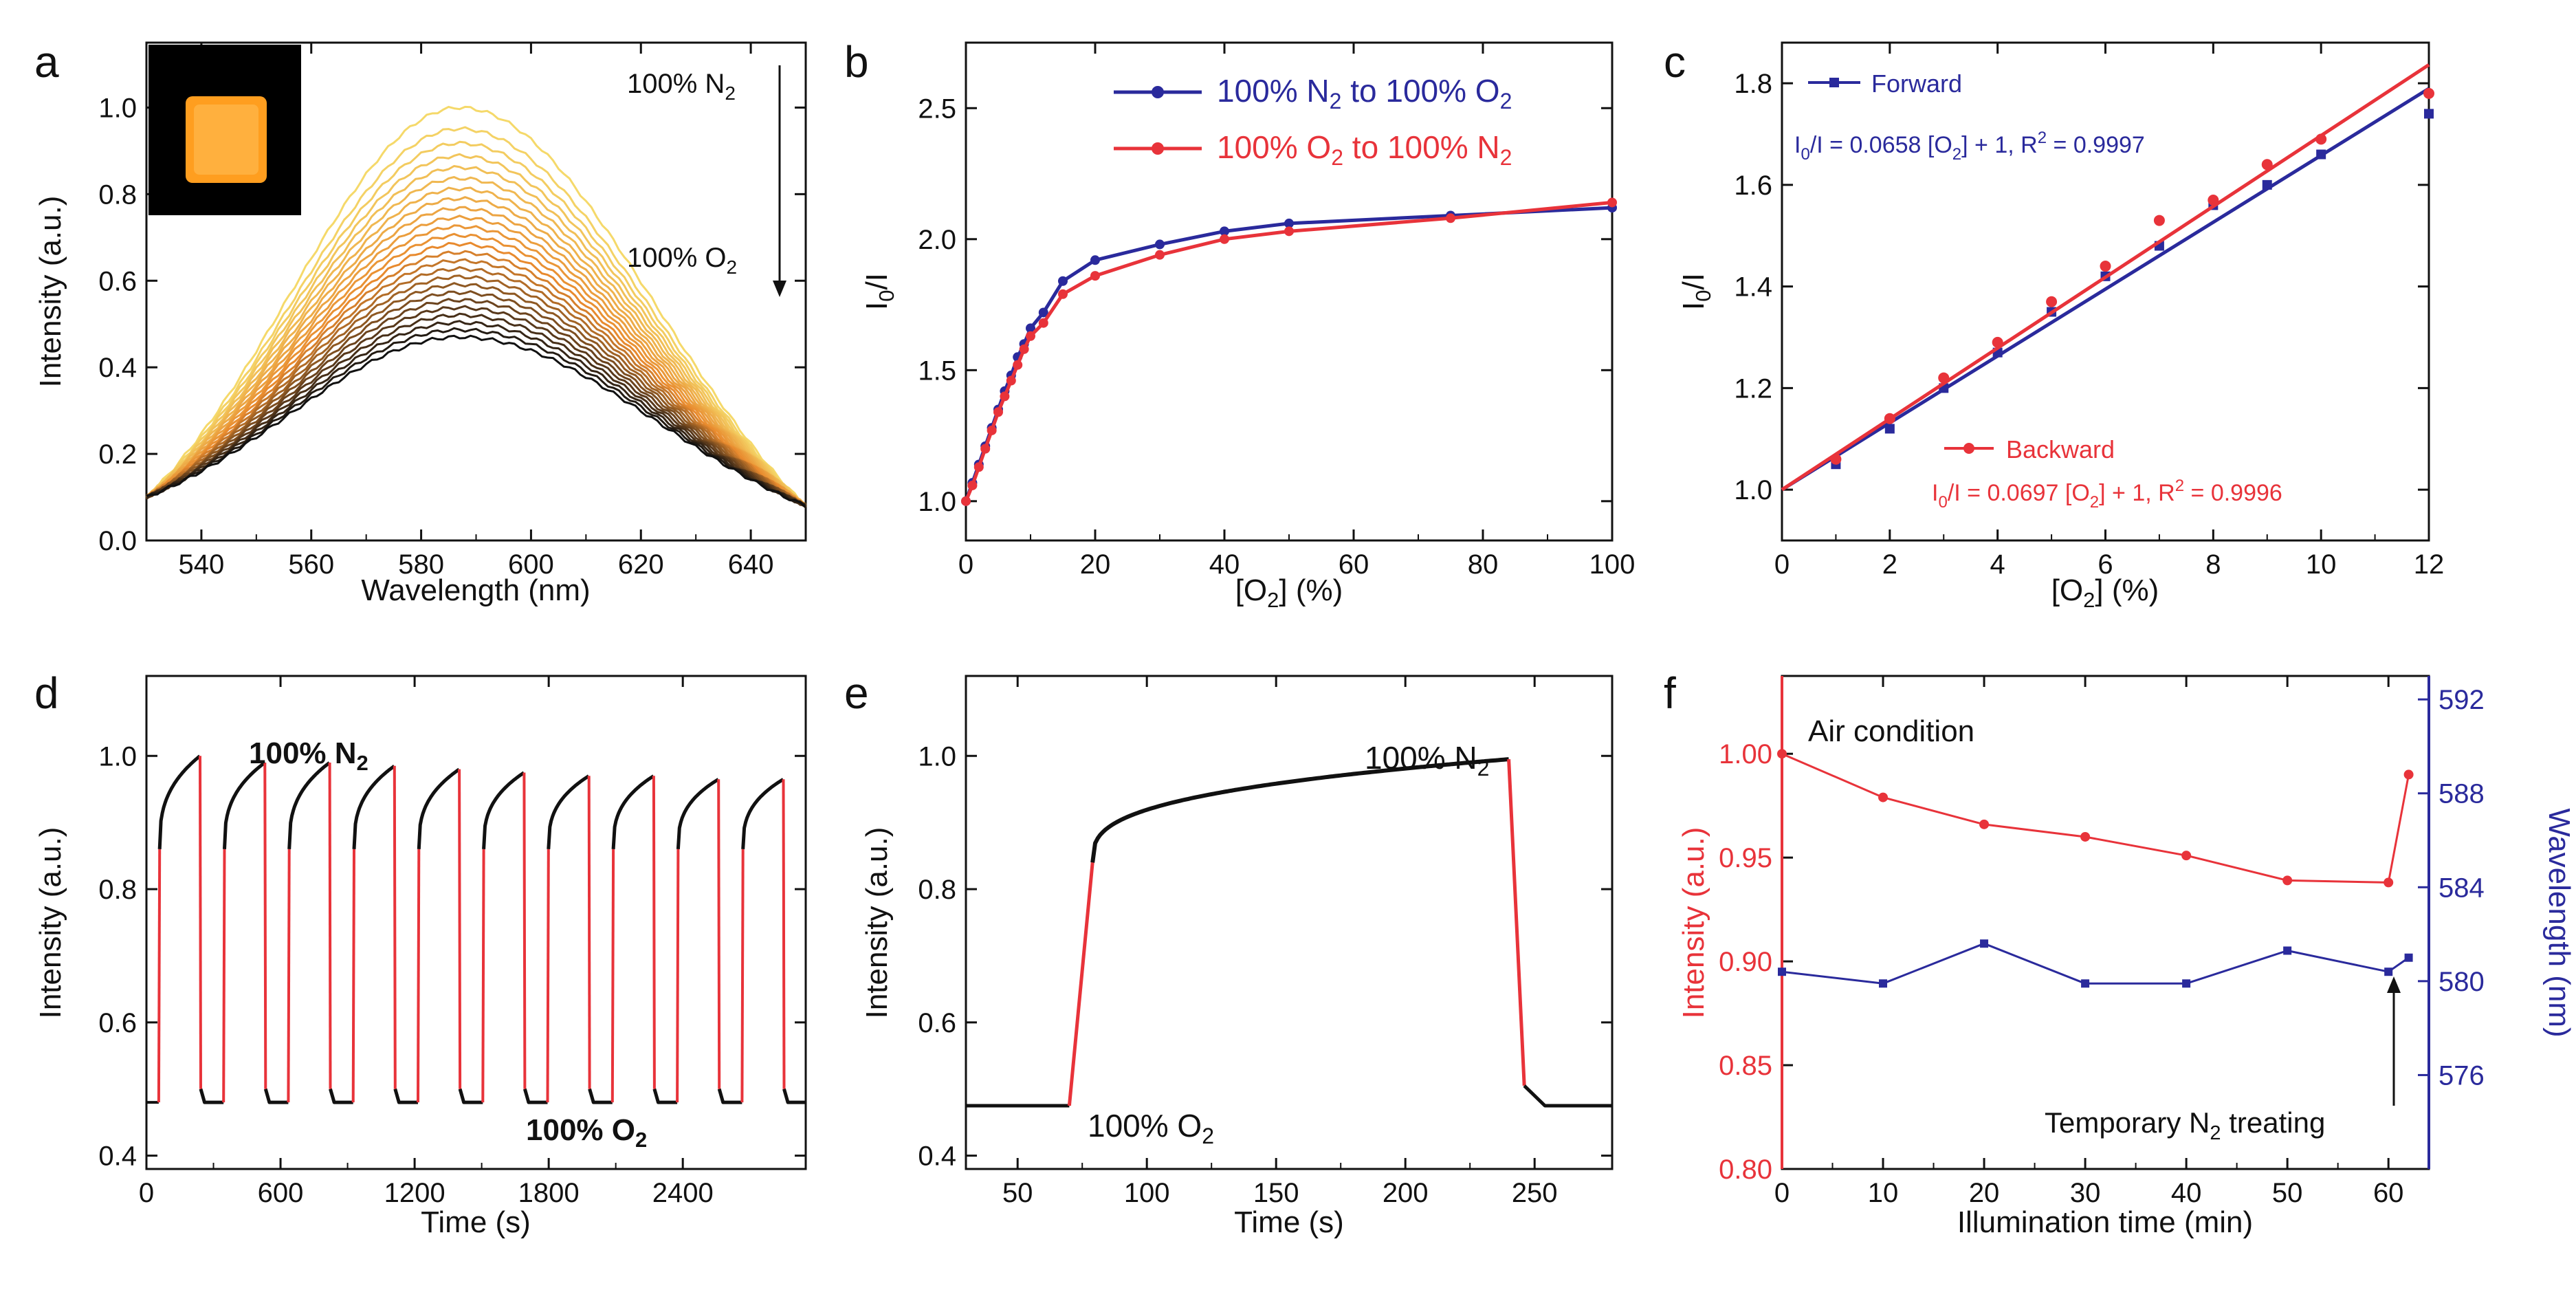  What do you see at coordinates (2137, 493) in the screenshot?
I see `equation-backward-part: ] + 1, R` at bounding box center [2137, 493].